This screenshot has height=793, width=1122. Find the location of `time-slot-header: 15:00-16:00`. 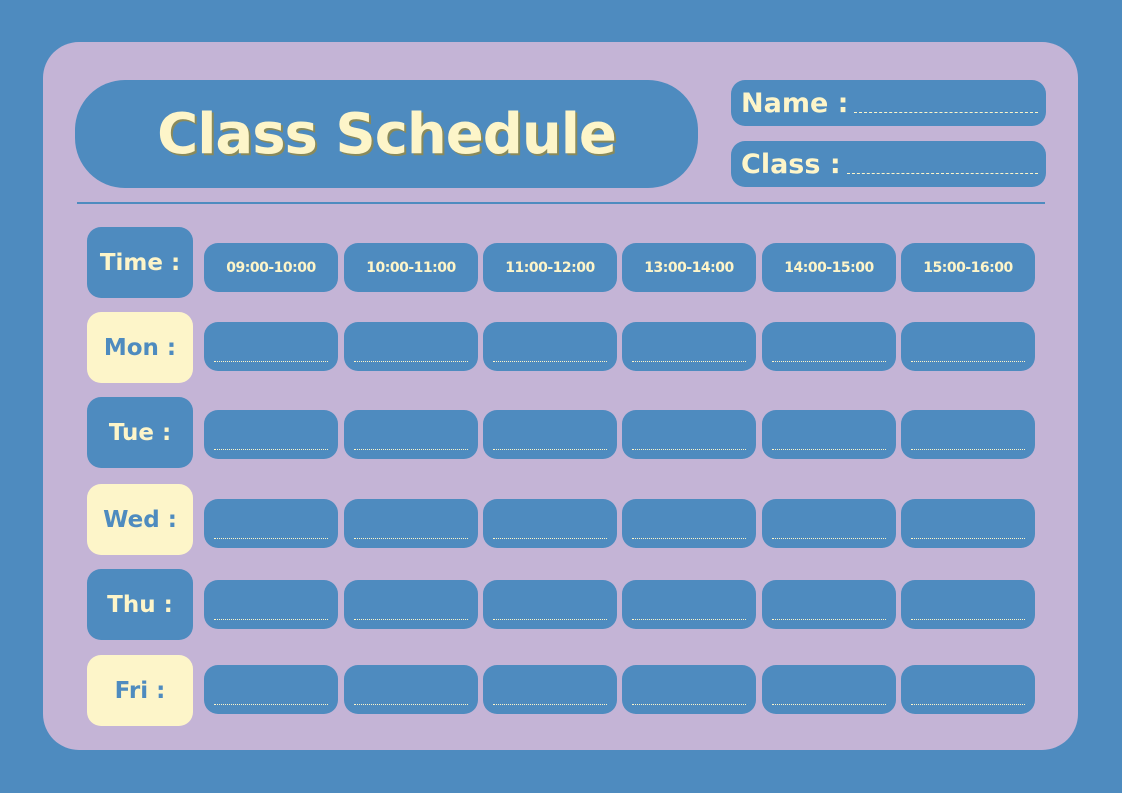

time-slot-header: 15:00-16:00 is located at coordinates (968, 267).